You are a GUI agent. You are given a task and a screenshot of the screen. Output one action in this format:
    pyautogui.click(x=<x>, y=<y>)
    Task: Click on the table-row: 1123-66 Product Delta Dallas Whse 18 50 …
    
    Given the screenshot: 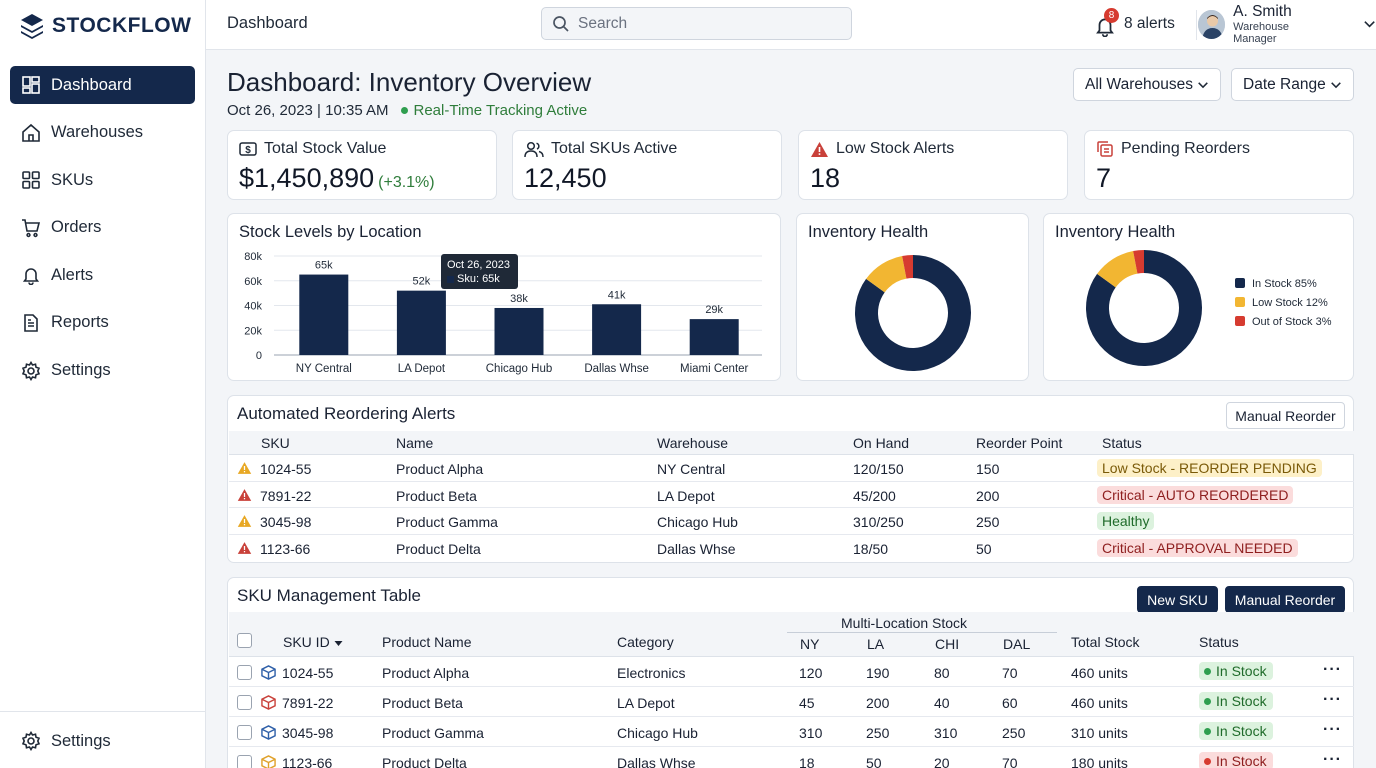 What is the action you would take?
    pyautogui.click(x=791, y=757)
    